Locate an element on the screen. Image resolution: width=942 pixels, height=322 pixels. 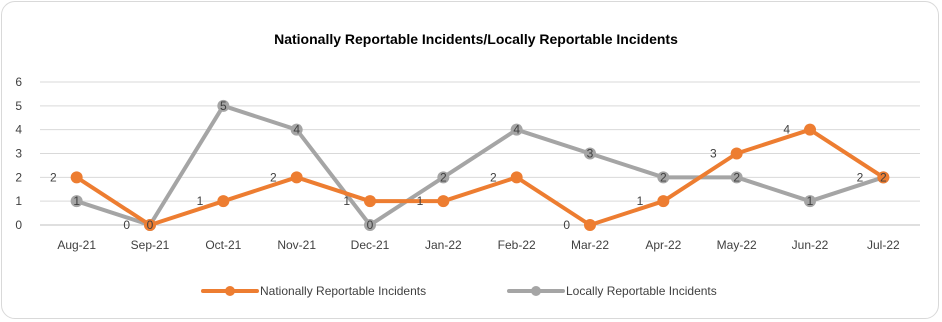
y-tick-label: 5 is located at coordinates (18, 106).